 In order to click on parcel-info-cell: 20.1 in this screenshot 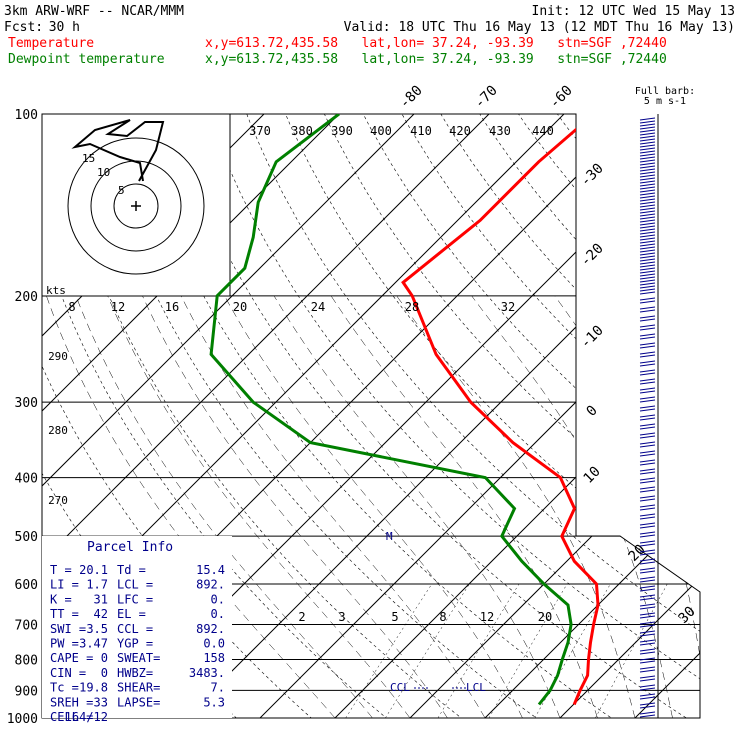, I will do `click(93, 570)`.